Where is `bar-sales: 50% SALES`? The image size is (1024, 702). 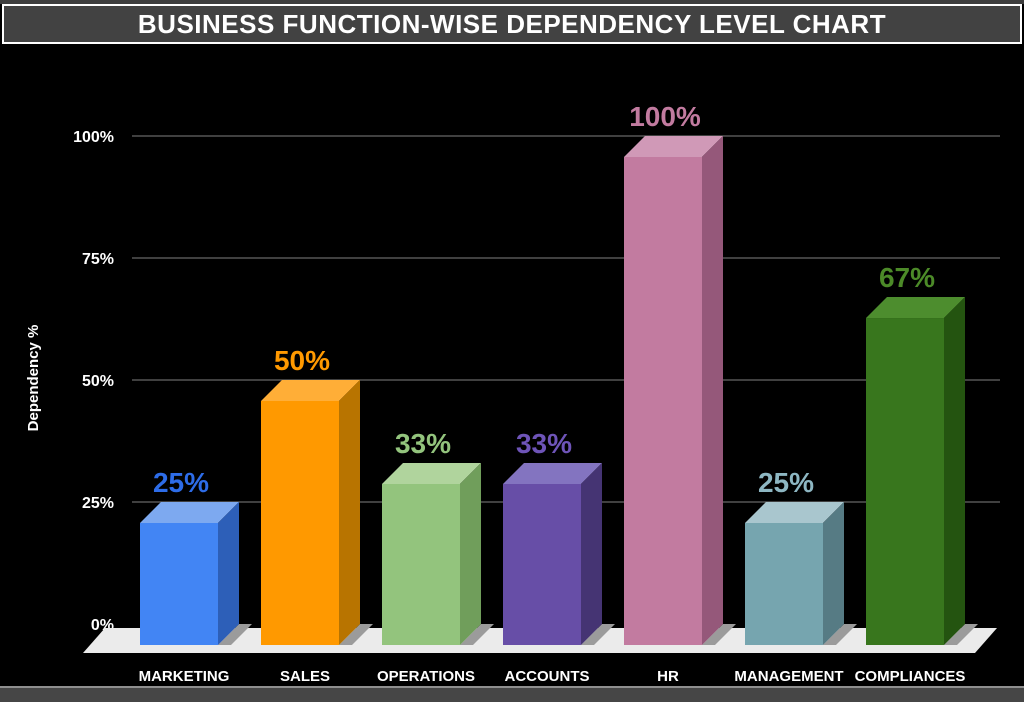 bar-sales: 50% SALES is located at coordinates (317, 515).